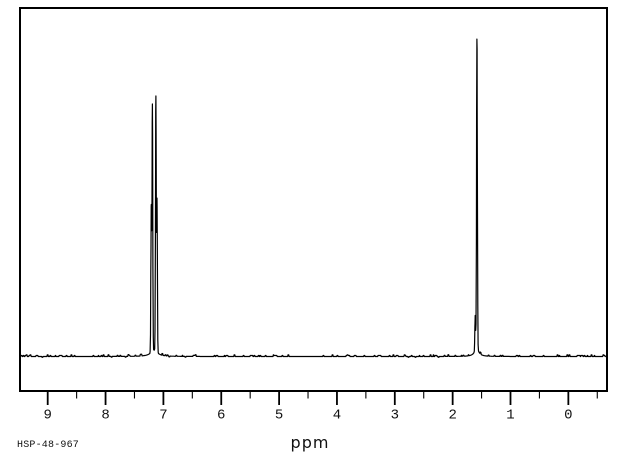 This screenshot has height=455, width=620. I want to click on x-tick-label: 4, so click(337, 416).